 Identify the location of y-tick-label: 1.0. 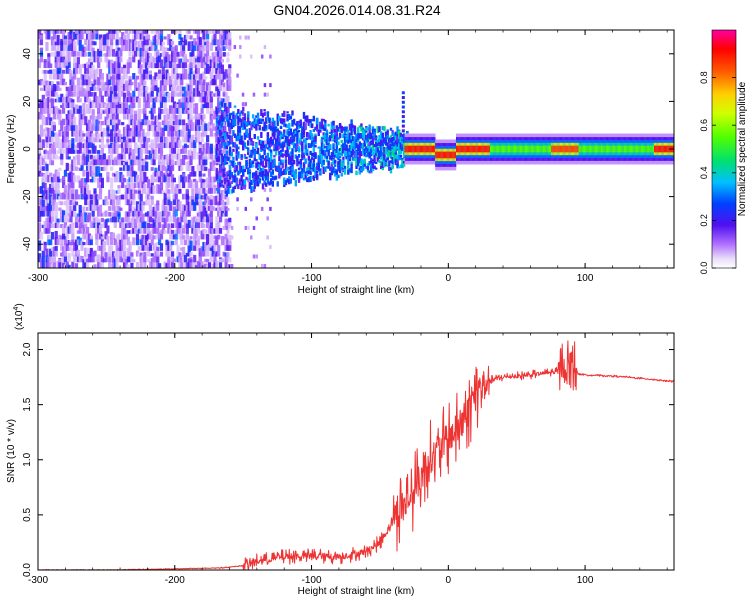
(27, 459).